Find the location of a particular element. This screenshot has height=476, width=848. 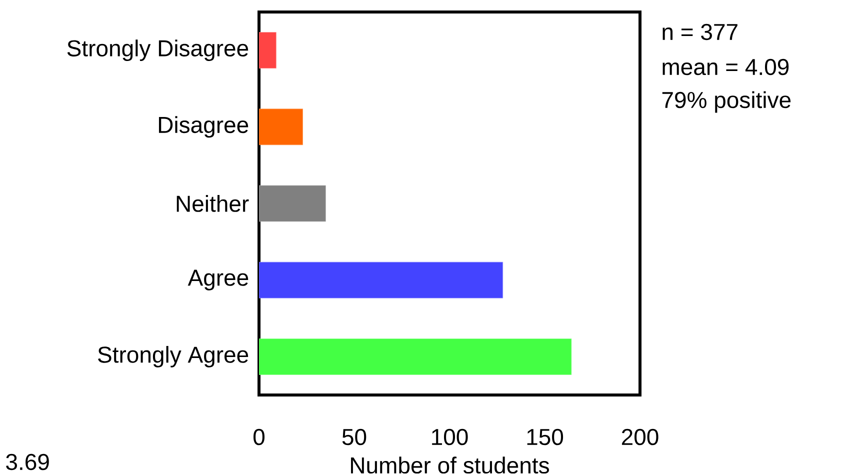

x-tick-label: 200 is located at coordinates (640, 437).